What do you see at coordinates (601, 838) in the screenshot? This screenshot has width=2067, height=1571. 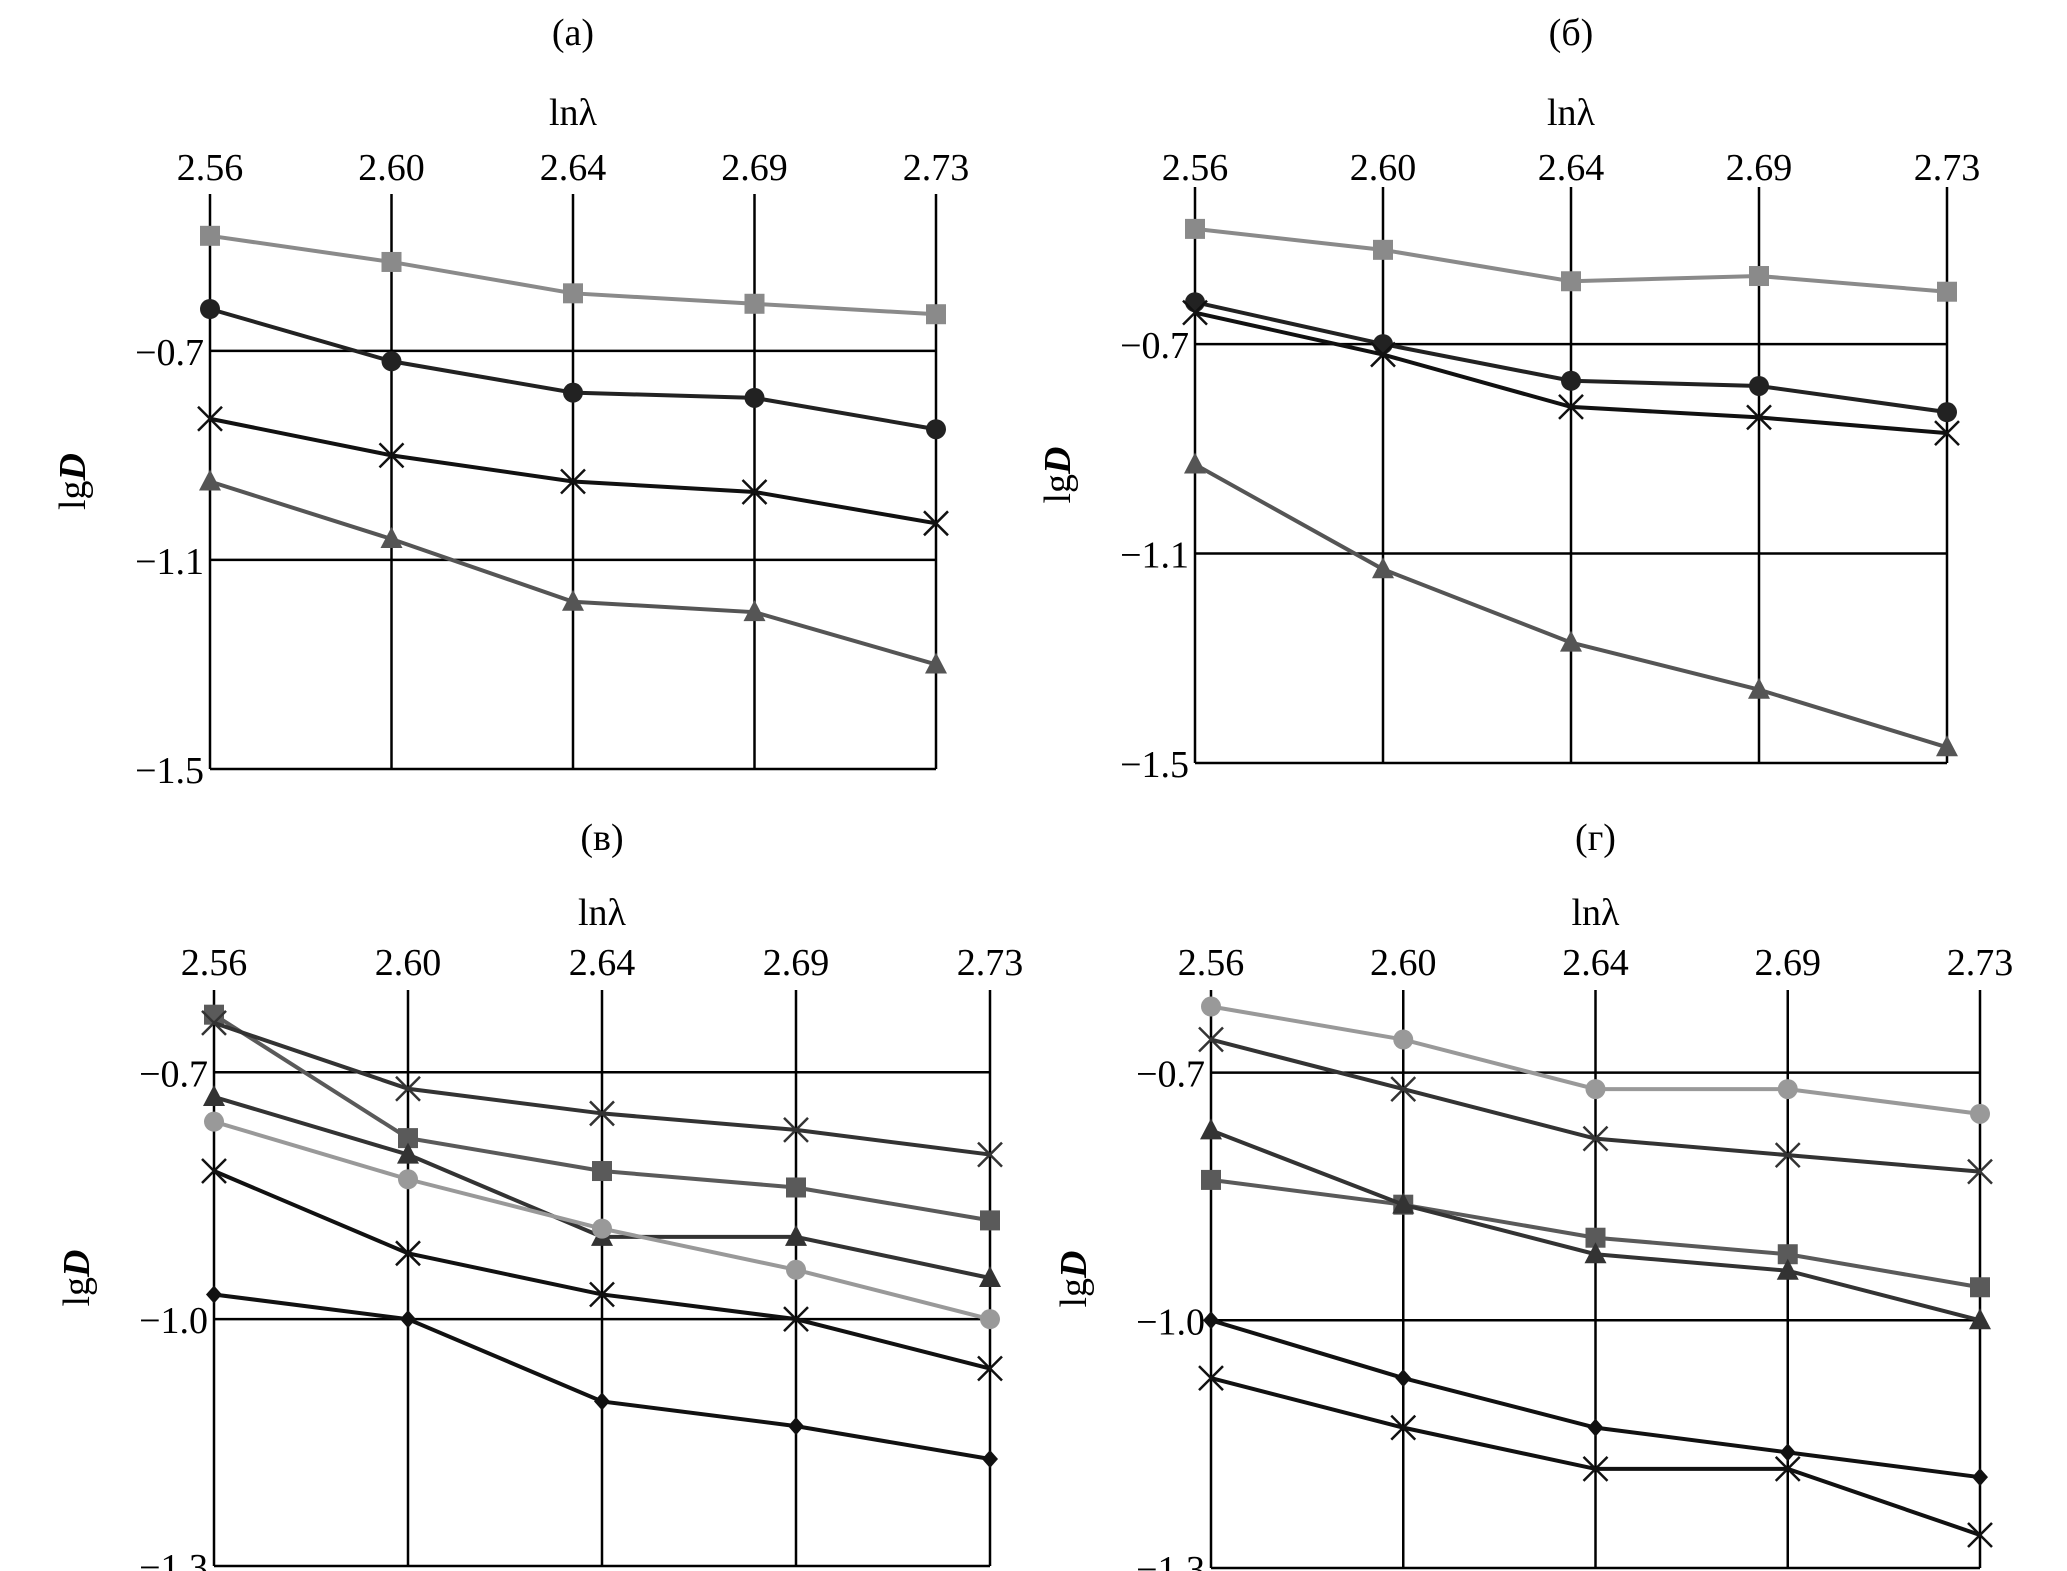 I see `panel-label: (в)` at bounding box center [601, 838].